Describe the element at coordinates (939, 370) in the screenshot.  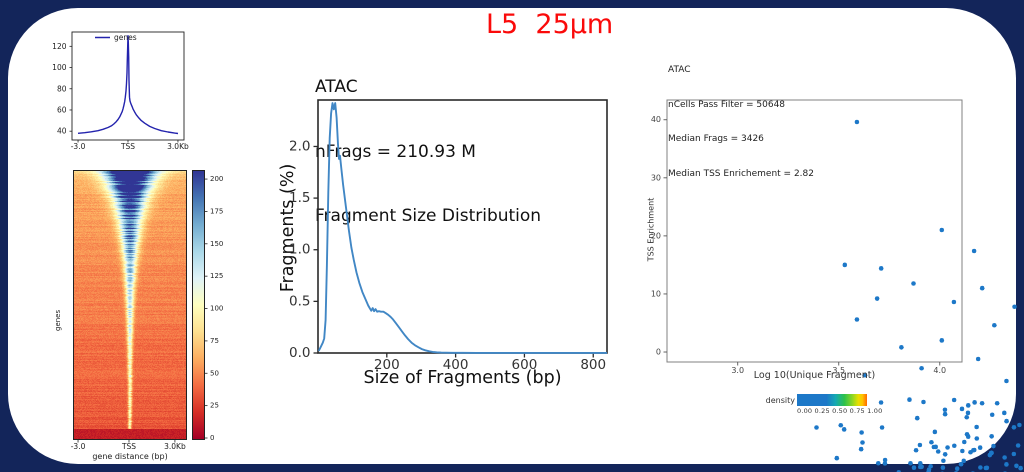
I see `svg-text: 4.0` at that location.